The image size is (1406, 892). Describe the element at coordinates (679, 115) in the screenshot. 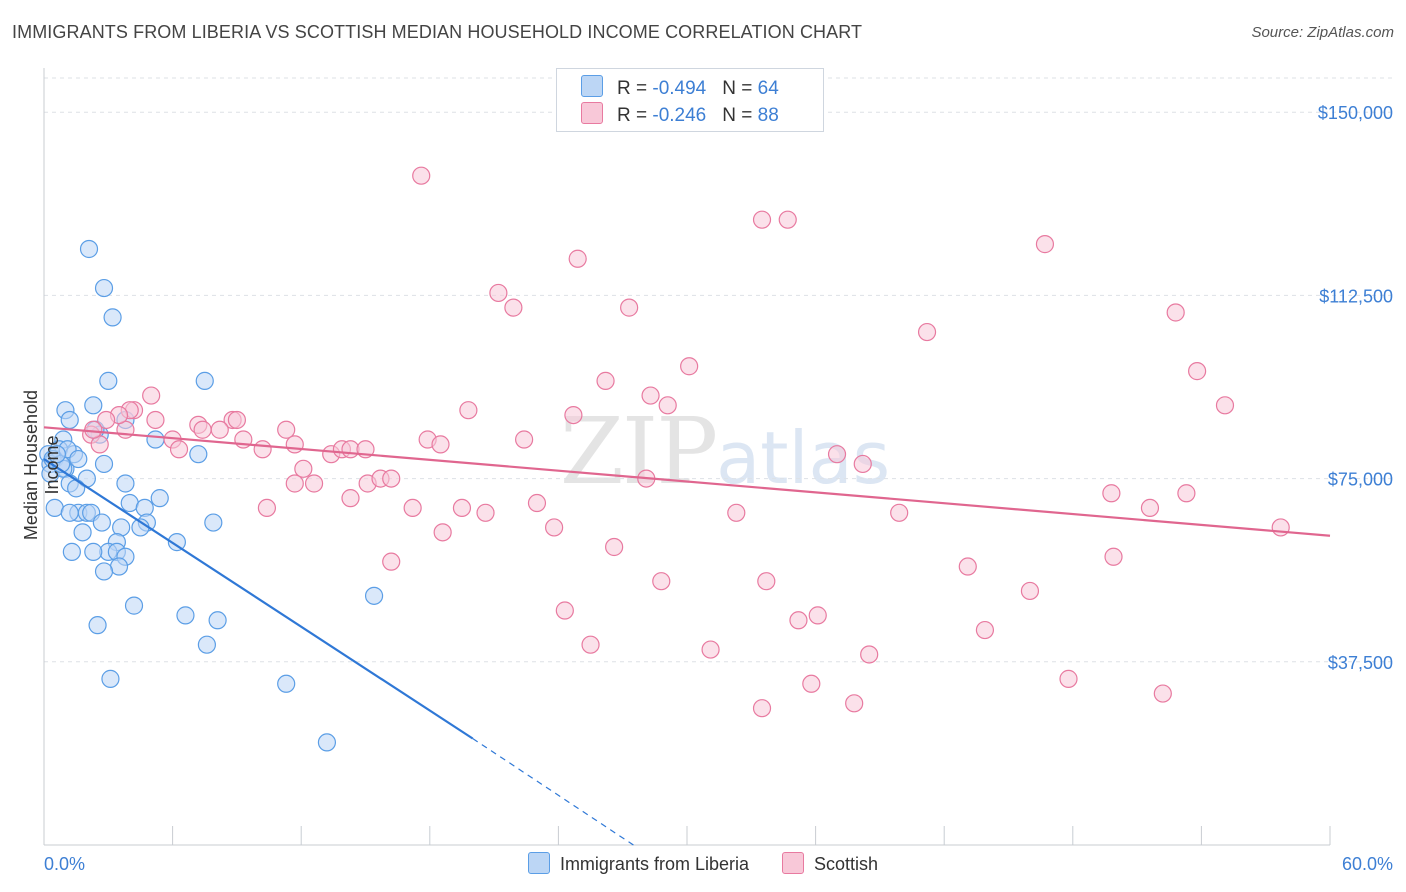

I see `legend-r-value: -0.246` at that location.